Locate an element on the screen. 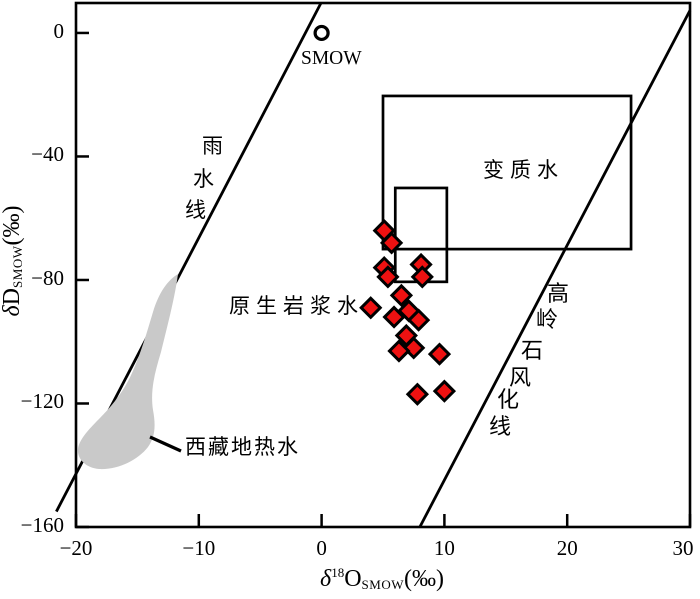 The height and width of the screenshot is (599, 700). x-tick-label: 20 is located at coordinates (567, 548).